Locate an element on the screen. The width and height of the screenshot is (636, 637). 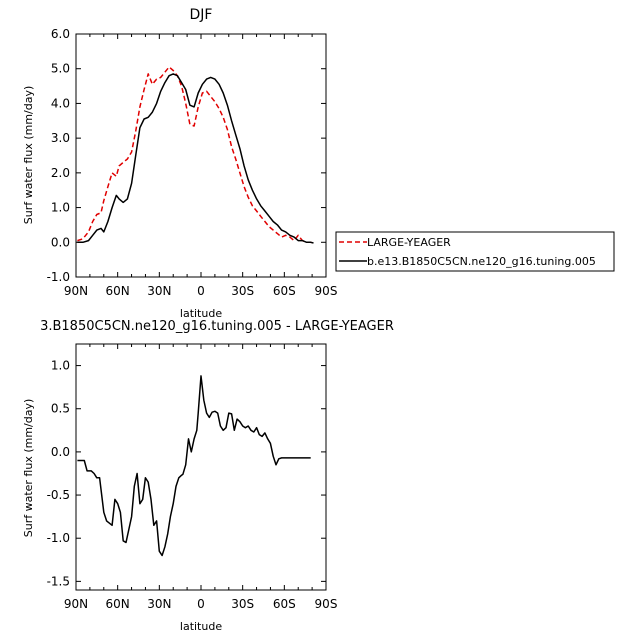
bottom-x-tick-label: 30S is located at coordinates (242, 604).